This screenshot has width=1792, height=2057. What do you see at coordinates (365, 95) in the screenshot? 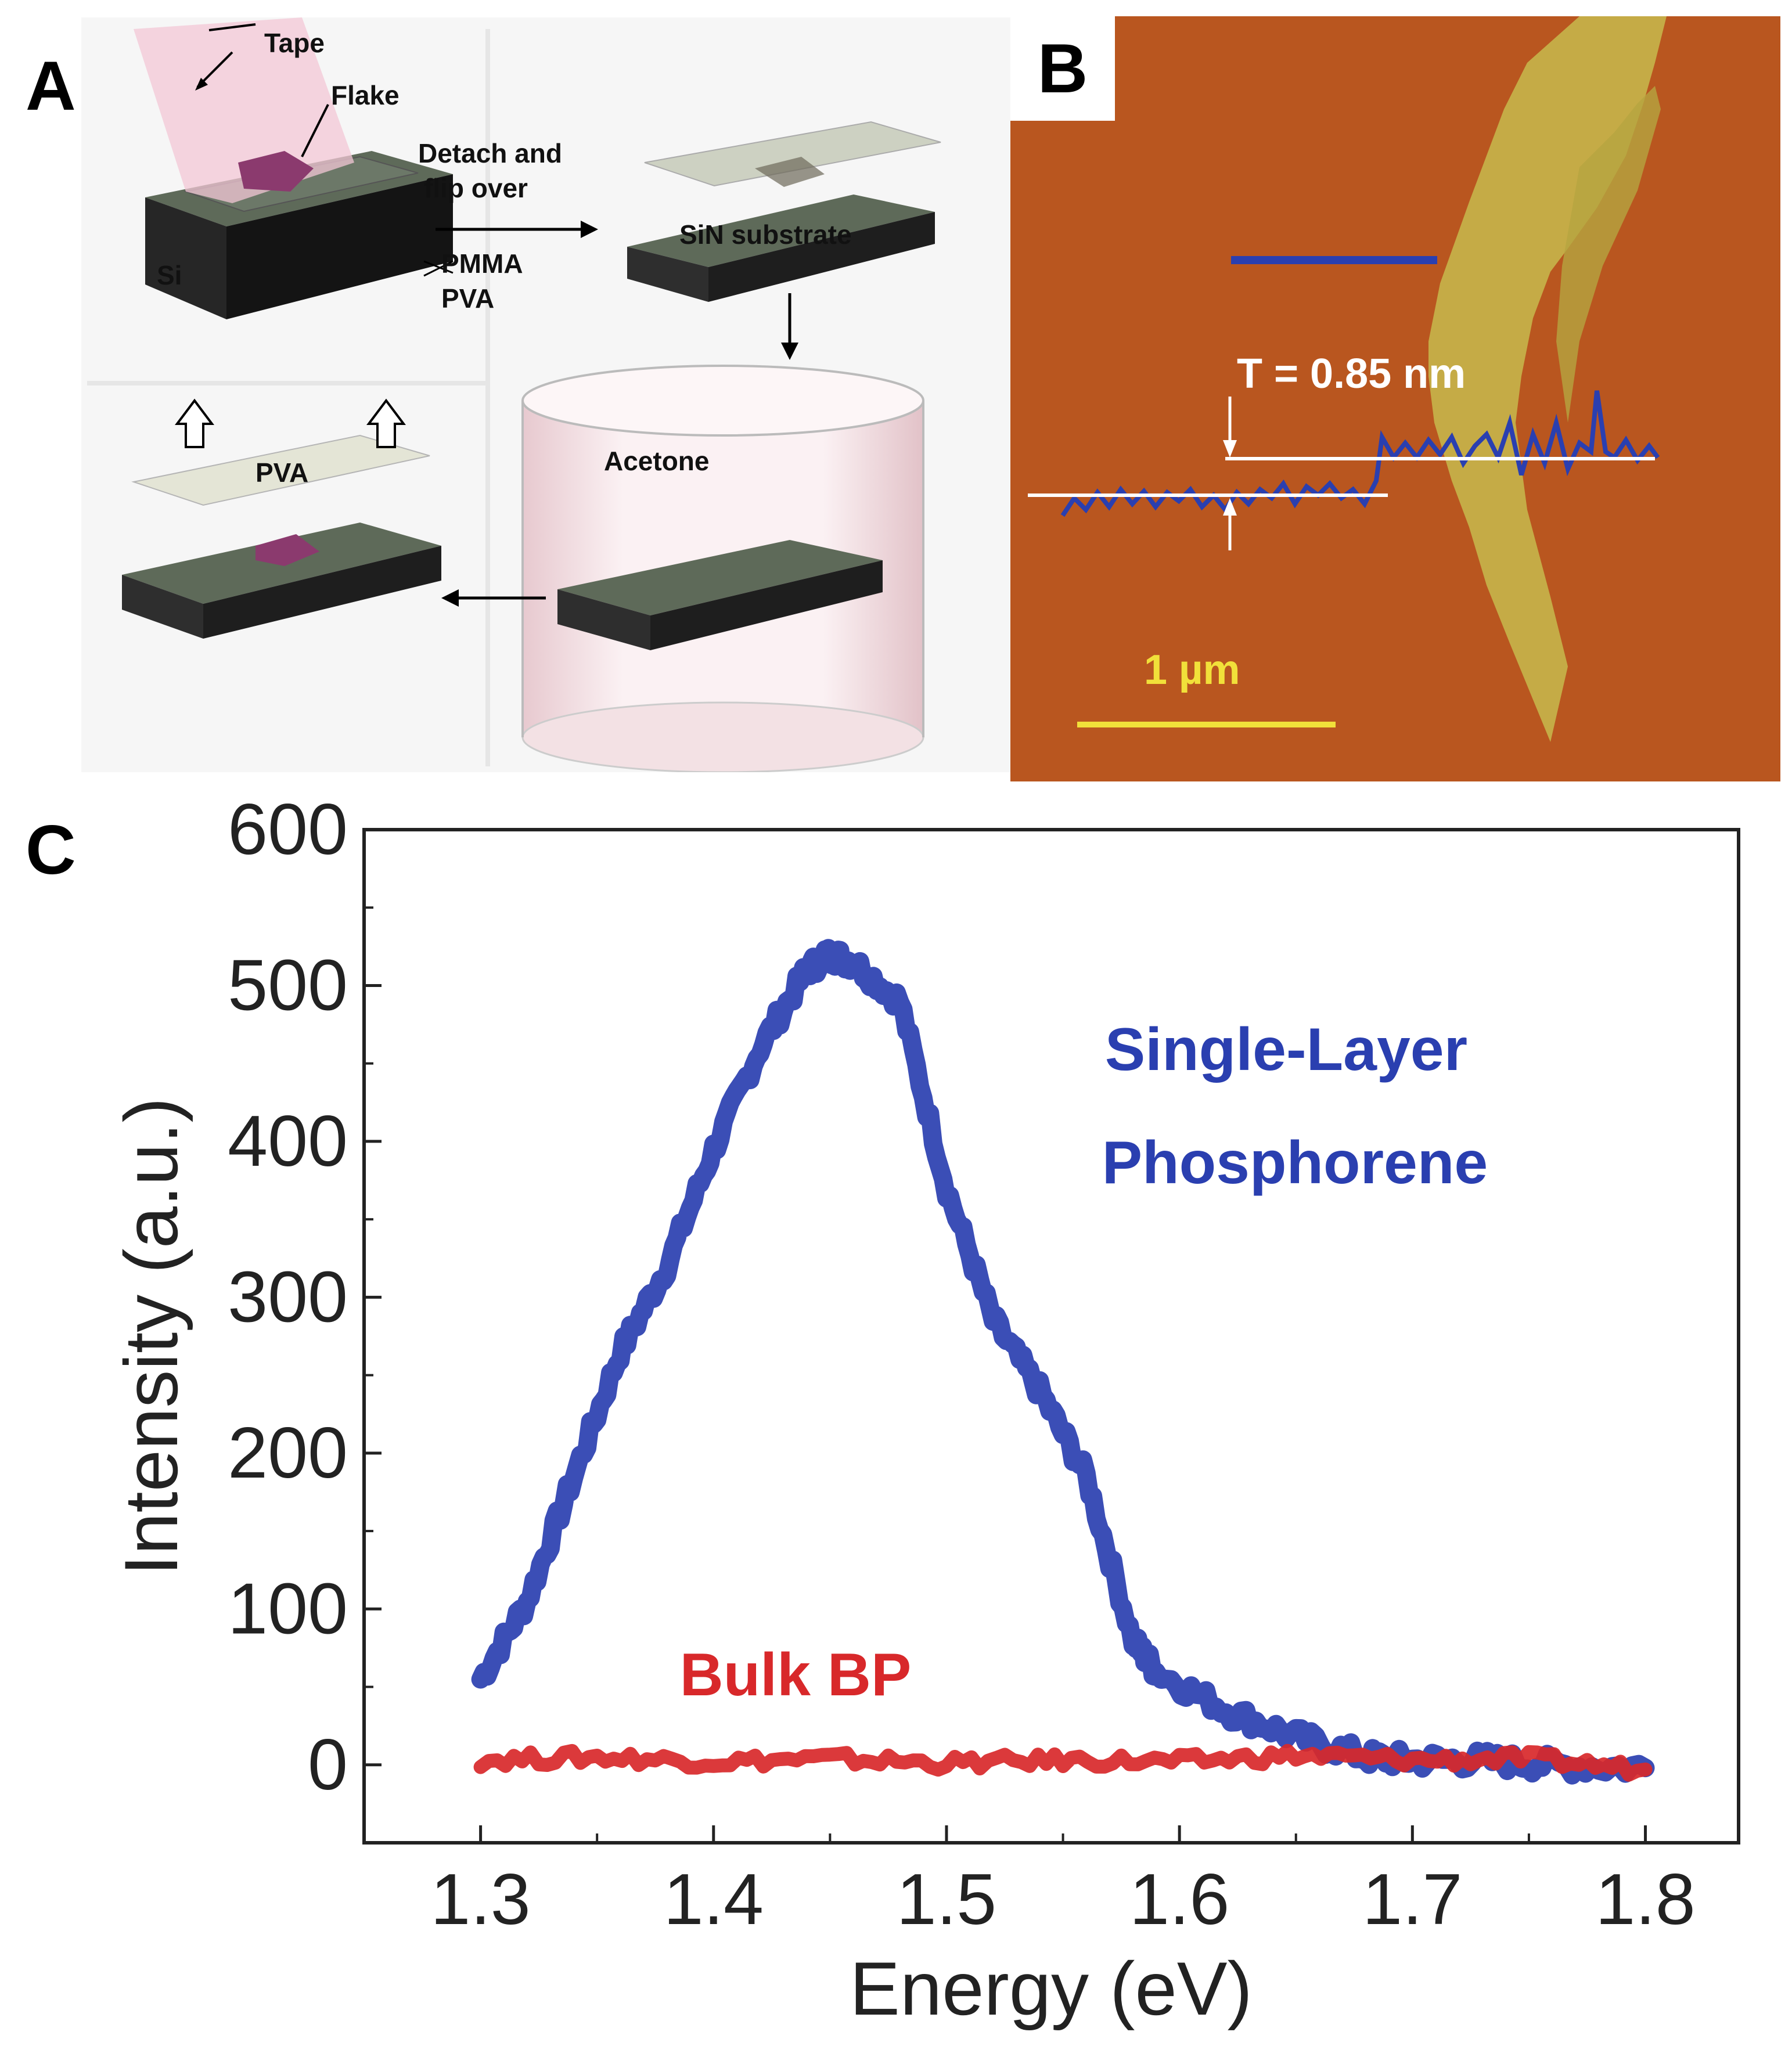
I see `label-flake: Flake` at bounding box center [365, 95].